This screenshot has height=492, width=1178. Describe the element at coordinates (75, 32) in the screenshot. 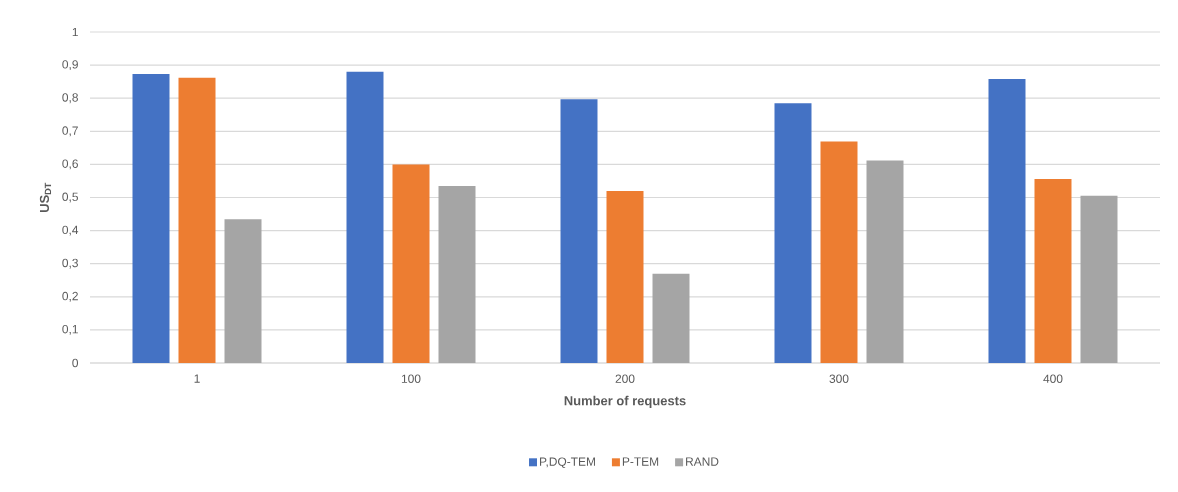

I see `y-tick-label: 1` at that location.